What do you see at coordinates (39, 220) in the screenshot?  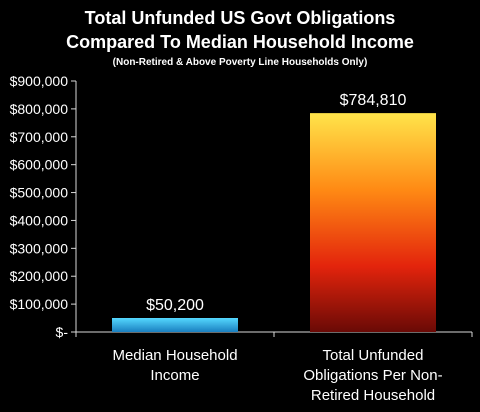 I see `y-tick-label: $400,000` at bounding box center [39, 220].